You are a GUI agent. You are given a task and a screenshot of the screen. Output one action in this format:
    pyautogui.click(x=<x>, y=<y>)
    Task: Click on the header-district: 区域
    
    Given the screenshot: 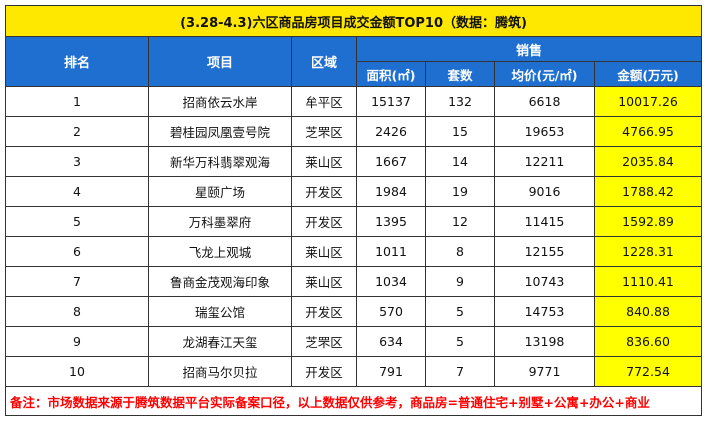 What is the action you would take?
    pyautogui.click(x=324, y=61)
    